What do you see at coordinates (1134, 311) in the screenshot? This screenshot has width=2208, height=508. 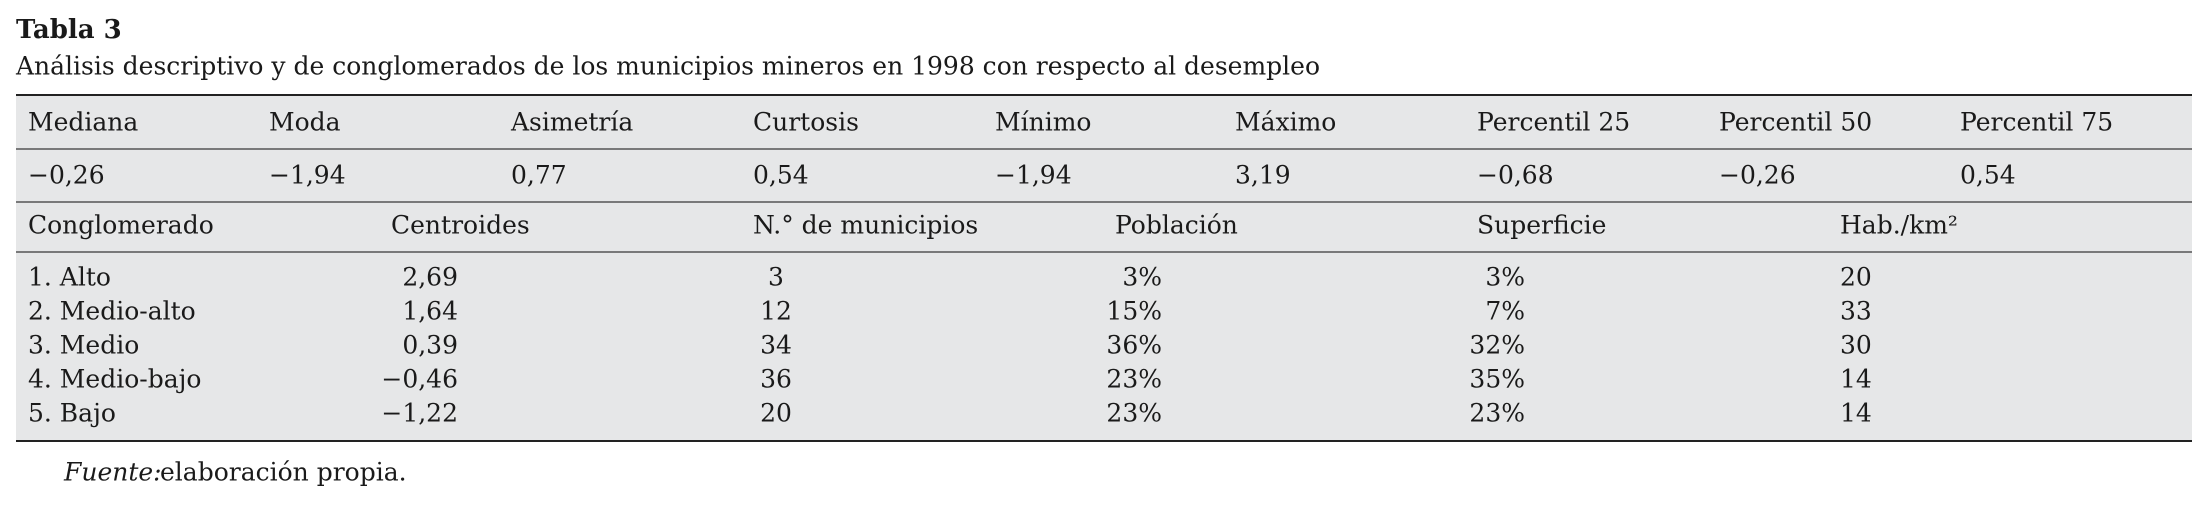 I see `cell: 15%` at bounding box center [1134, 311].